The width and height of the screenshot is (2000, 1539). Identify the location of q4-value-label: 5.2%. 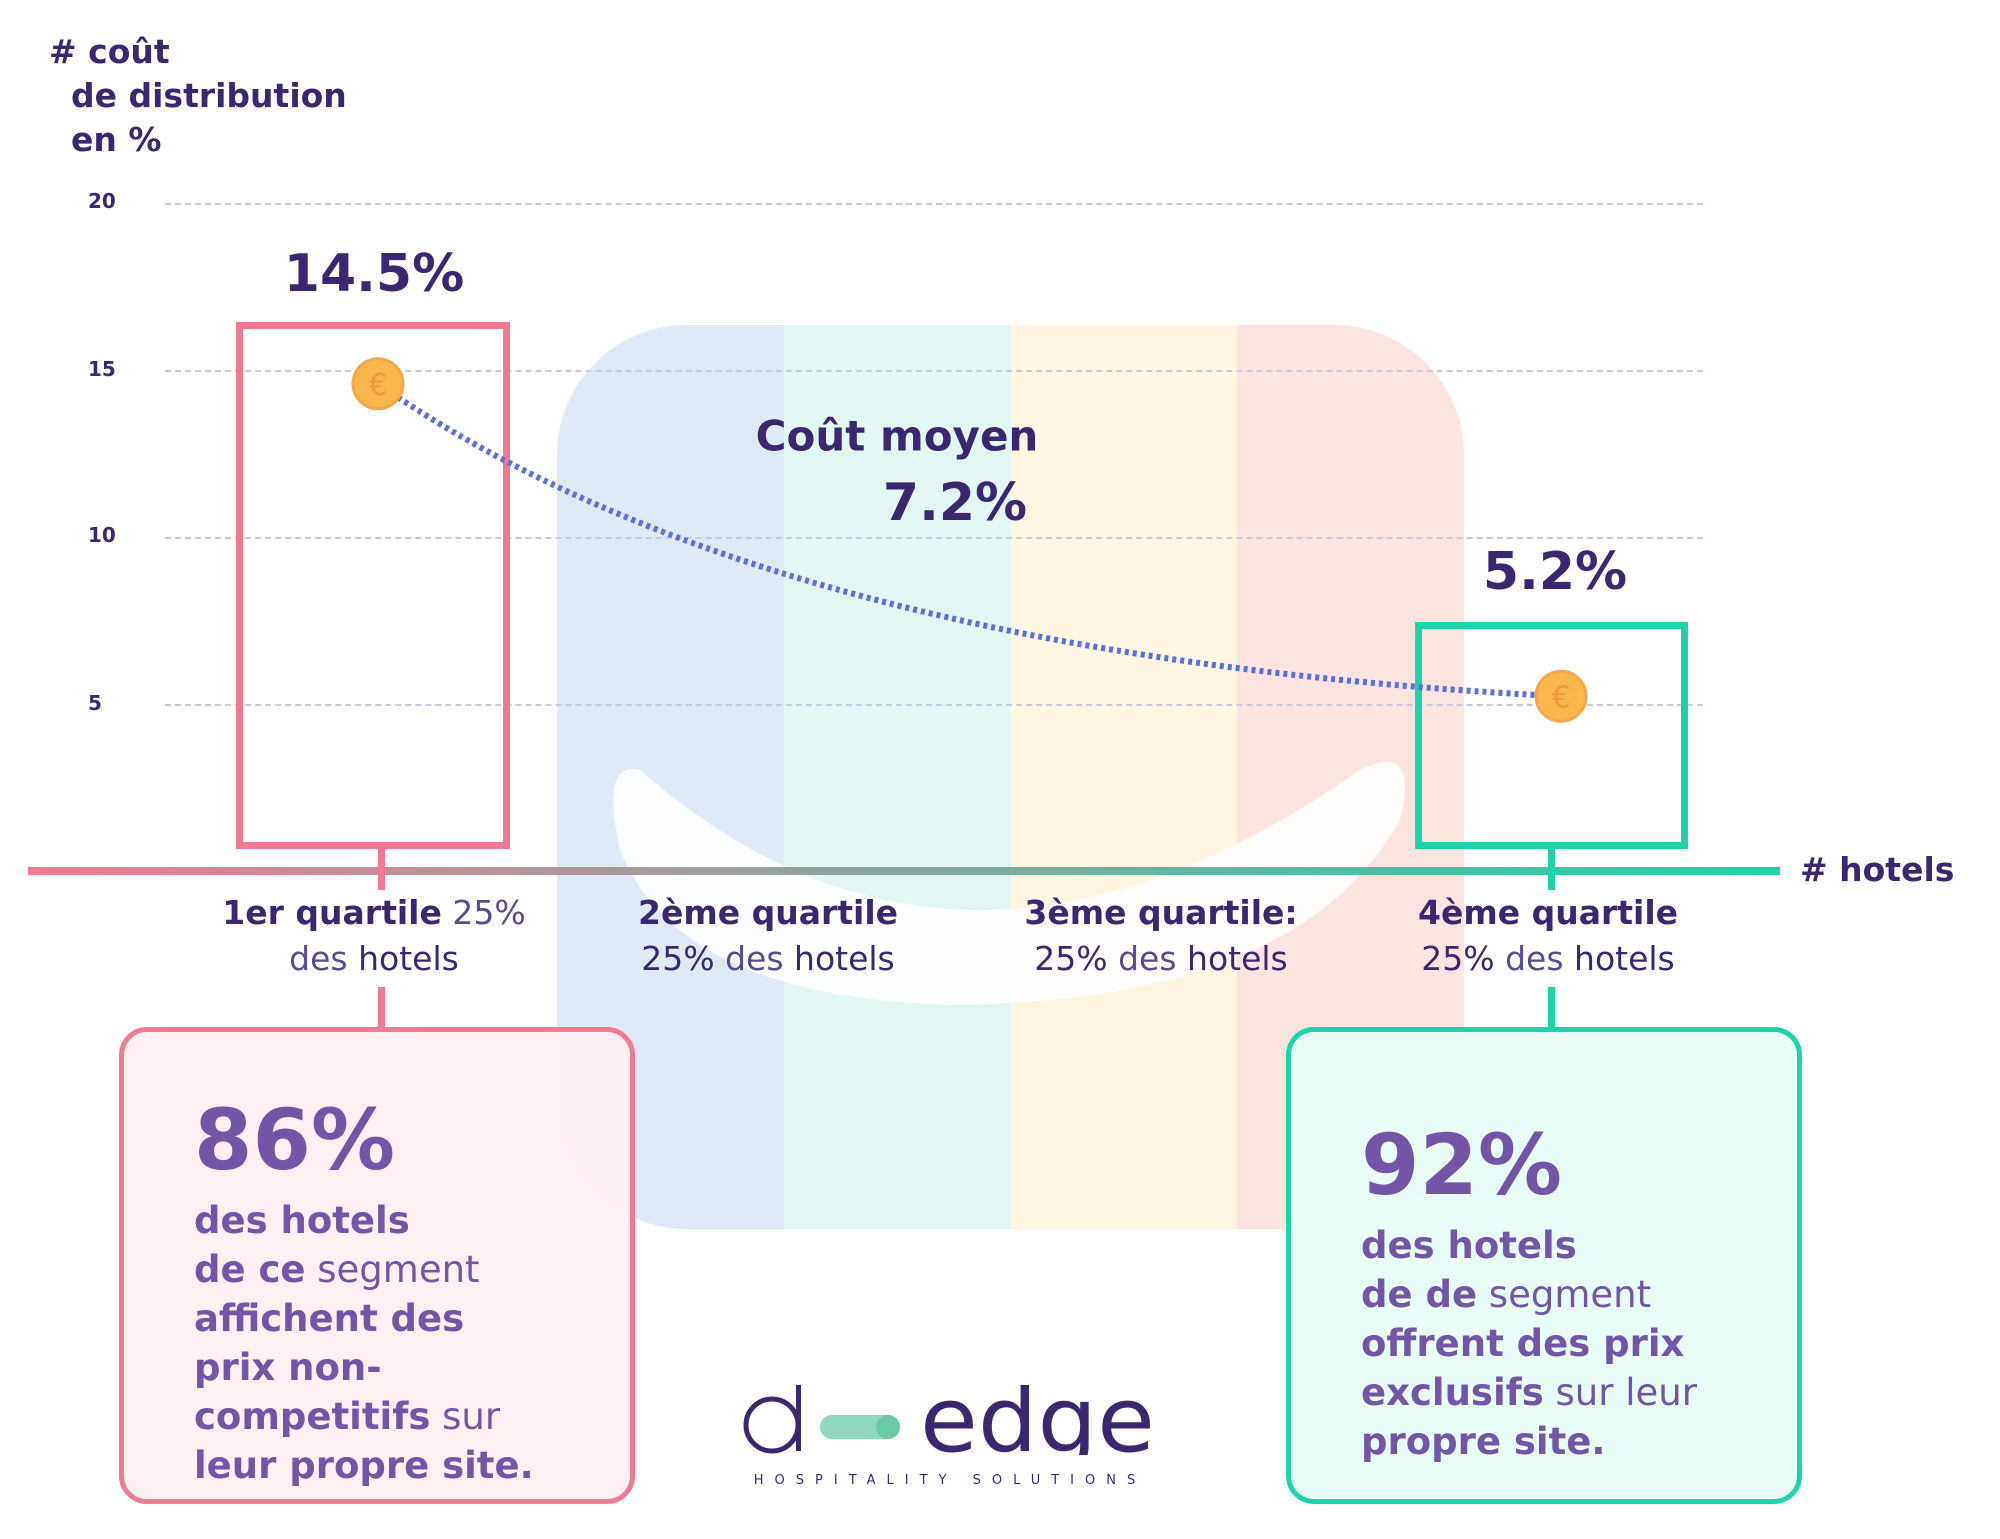
(1555, 572).